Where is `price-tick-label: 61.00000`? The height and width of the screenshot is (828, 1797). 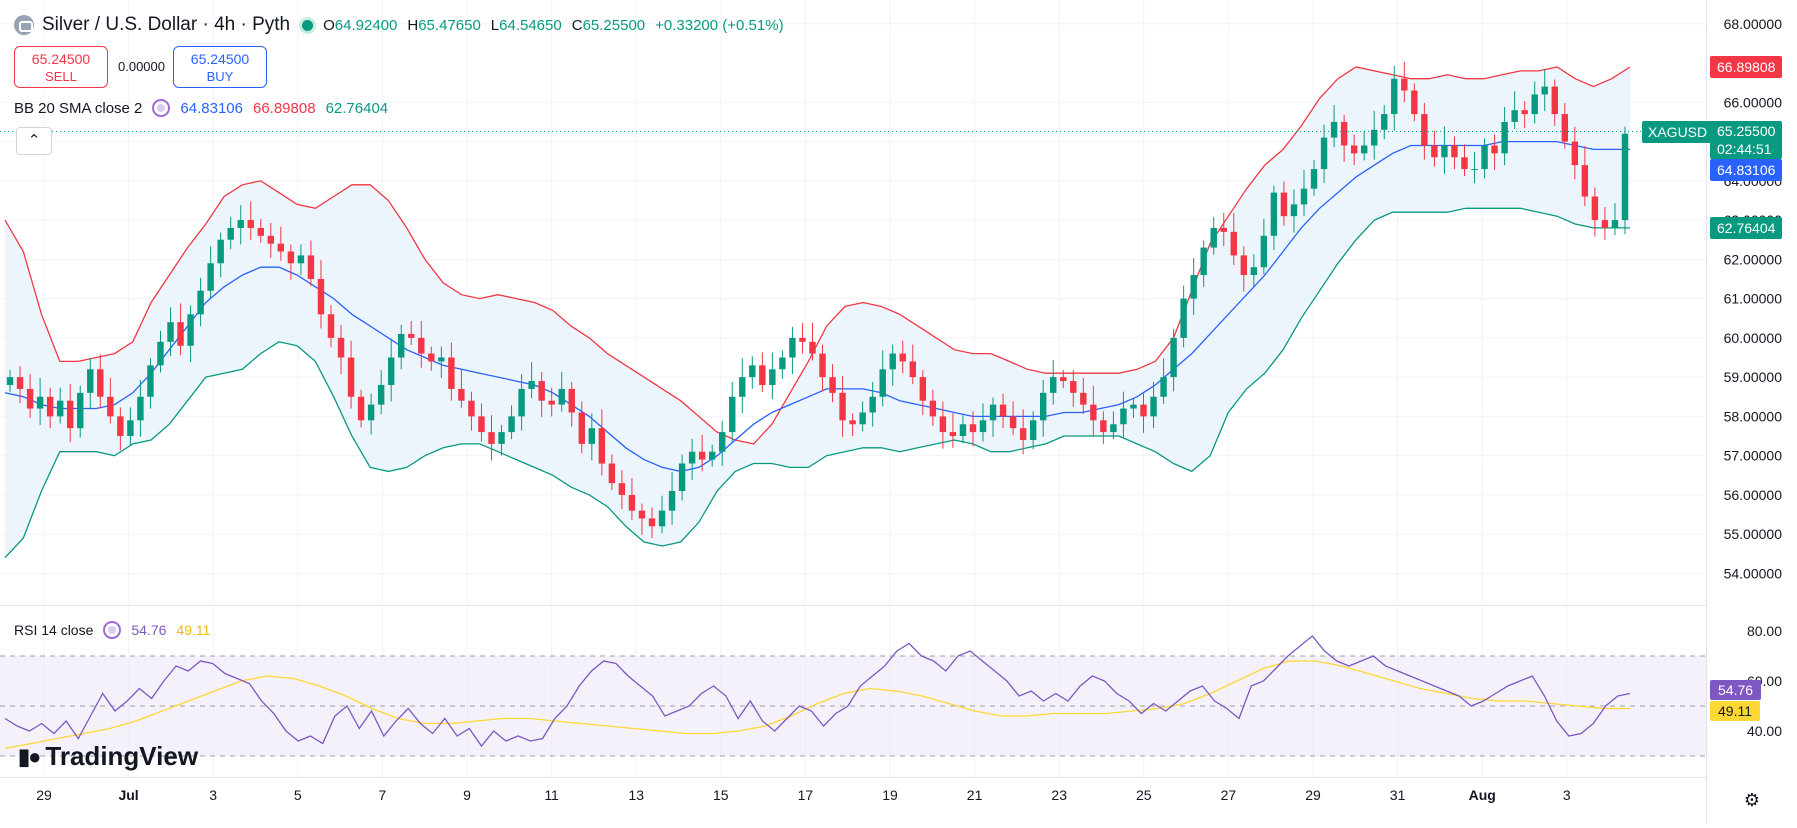 price-tick-label: 61.00000 is located at coordinates (1753, 299).